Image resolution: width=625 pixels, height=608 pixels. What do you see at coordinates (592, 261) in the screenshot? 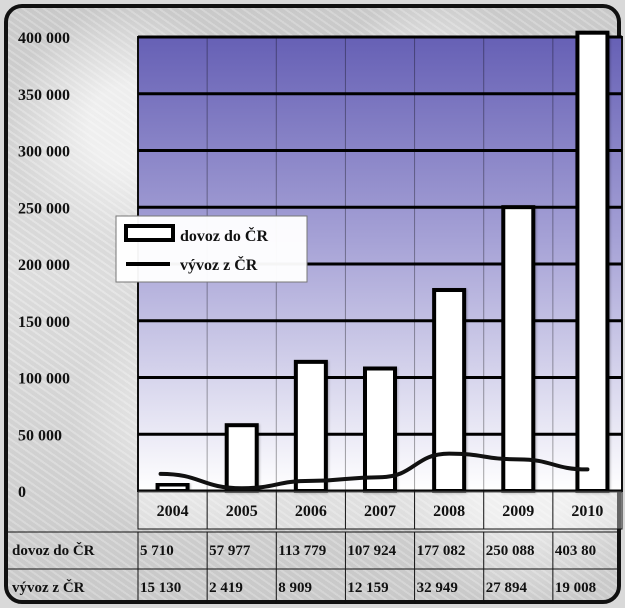
I see `bar-dovoz-2010` at bounding box center [592, 261].